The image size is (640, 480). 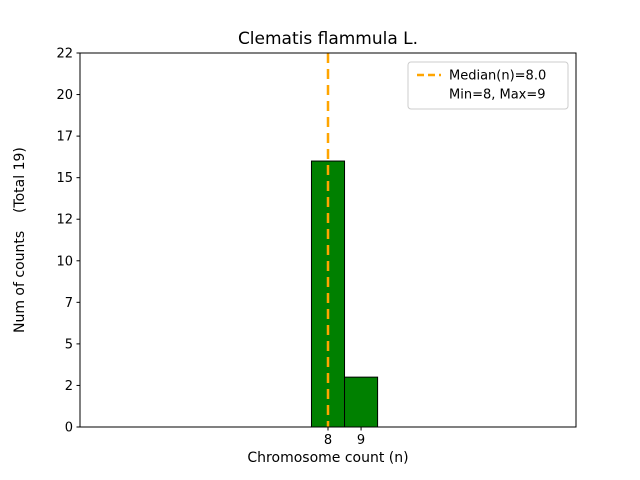 I want to click on legend-entry-label: Min=8, Max=9, so click(x=497, y=95).